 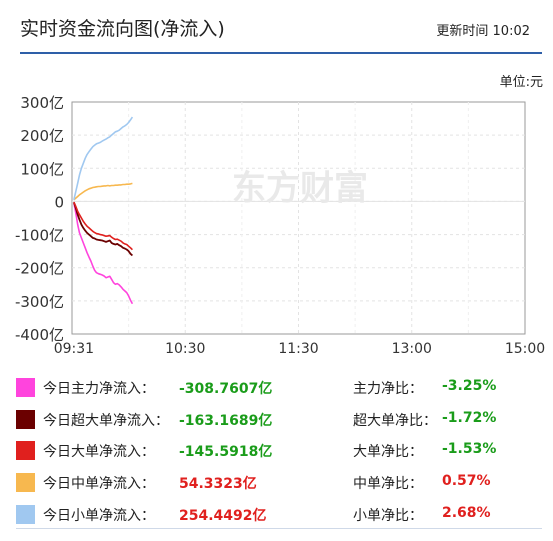 I want to click on header-divider, so click(x=281, y=53).